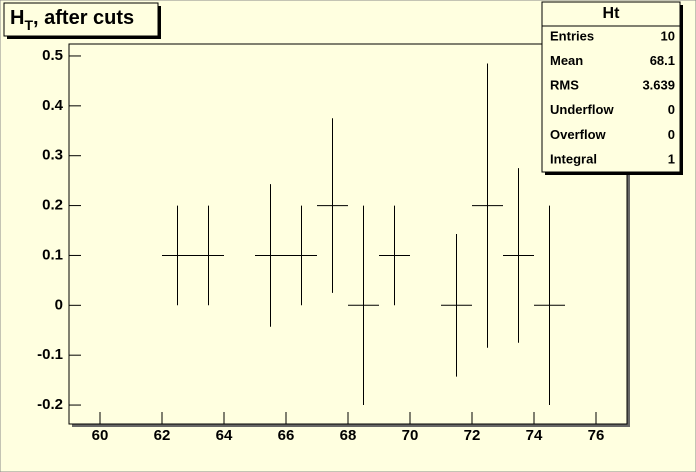 The height and width of the screenshot is (472, 696). What do you see at coordinates (52, 205) in the screenshot?
I see `y-tick-label: 0.2` at bounding box center [52, 205].